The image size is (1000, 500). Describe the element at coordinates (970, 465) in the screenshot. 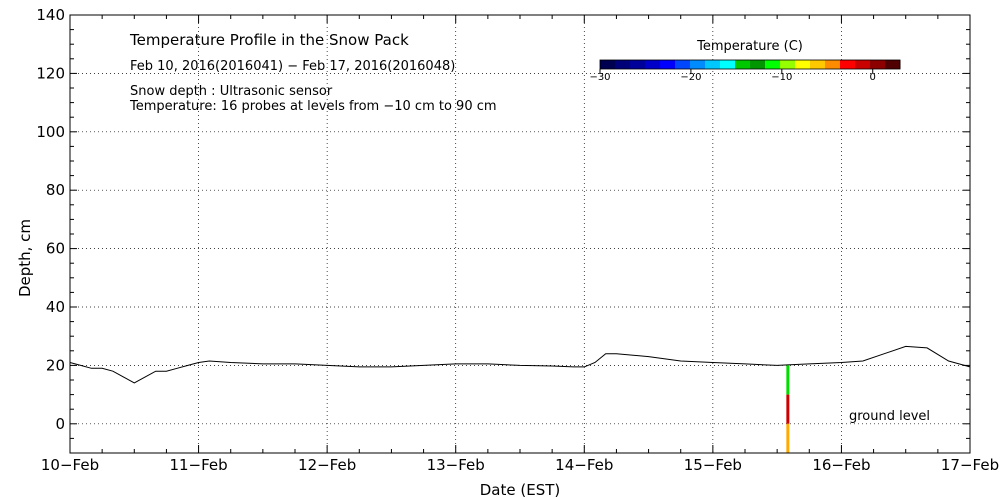

I see `x-tick-label: 17−Feb` at that location.